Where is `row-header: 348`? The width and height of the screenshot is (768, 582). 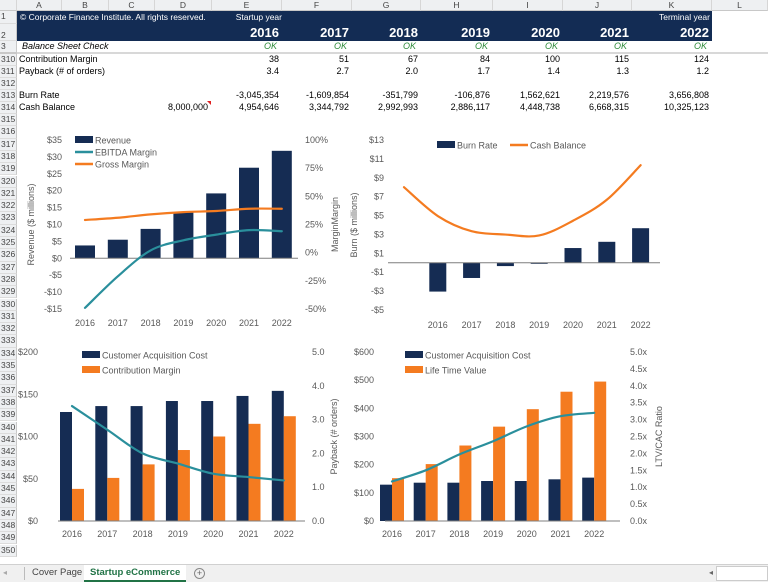 row-header: 348 is located at coordinates (8, 526).